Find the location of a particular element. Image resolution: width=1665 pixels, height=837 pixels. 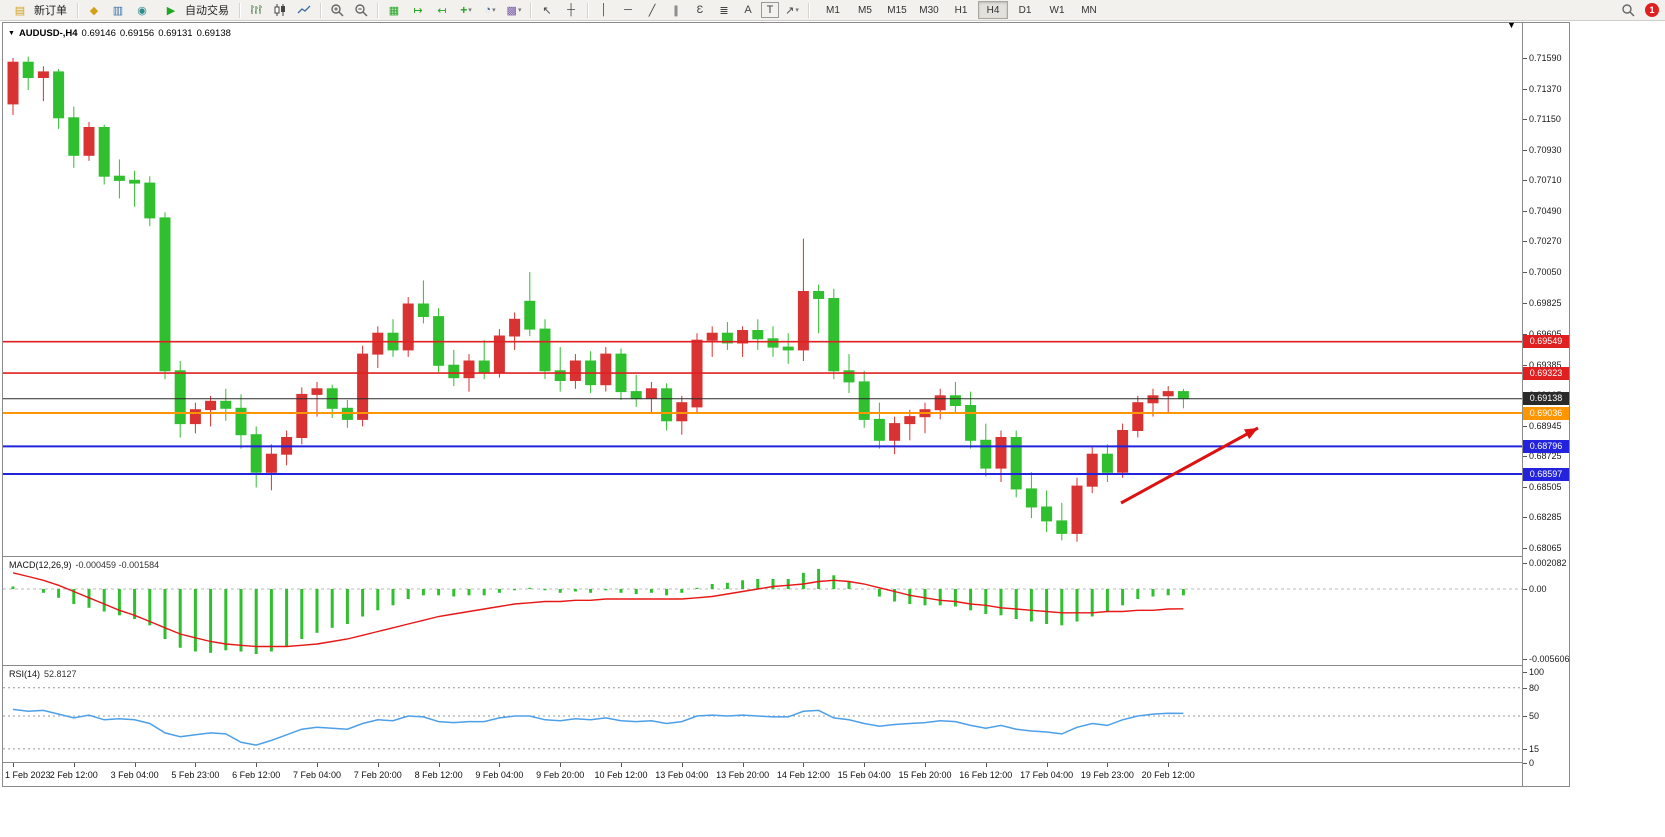

terminal-icon: ◉ is located at coordinates (142, 10).